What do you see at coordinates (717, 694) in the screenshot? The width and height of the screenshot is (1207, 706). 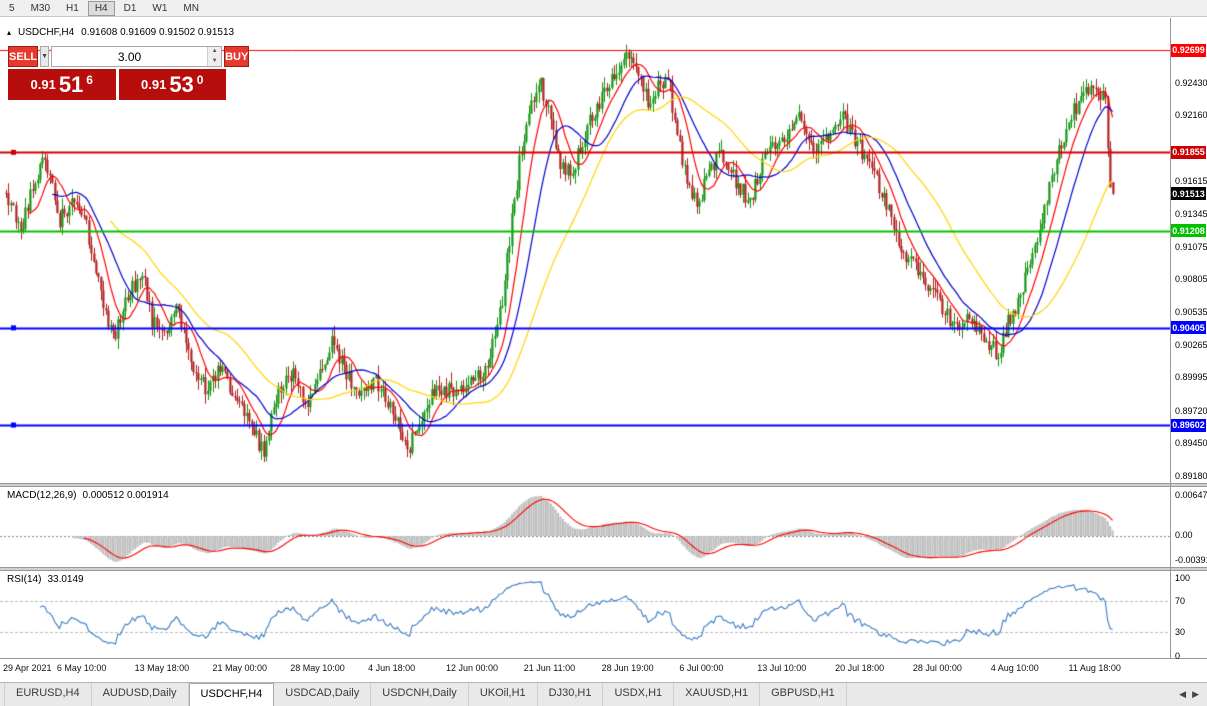 I see `chart-tab-xauusd: XAUUSD,H1` at bounding box center [717, 694].